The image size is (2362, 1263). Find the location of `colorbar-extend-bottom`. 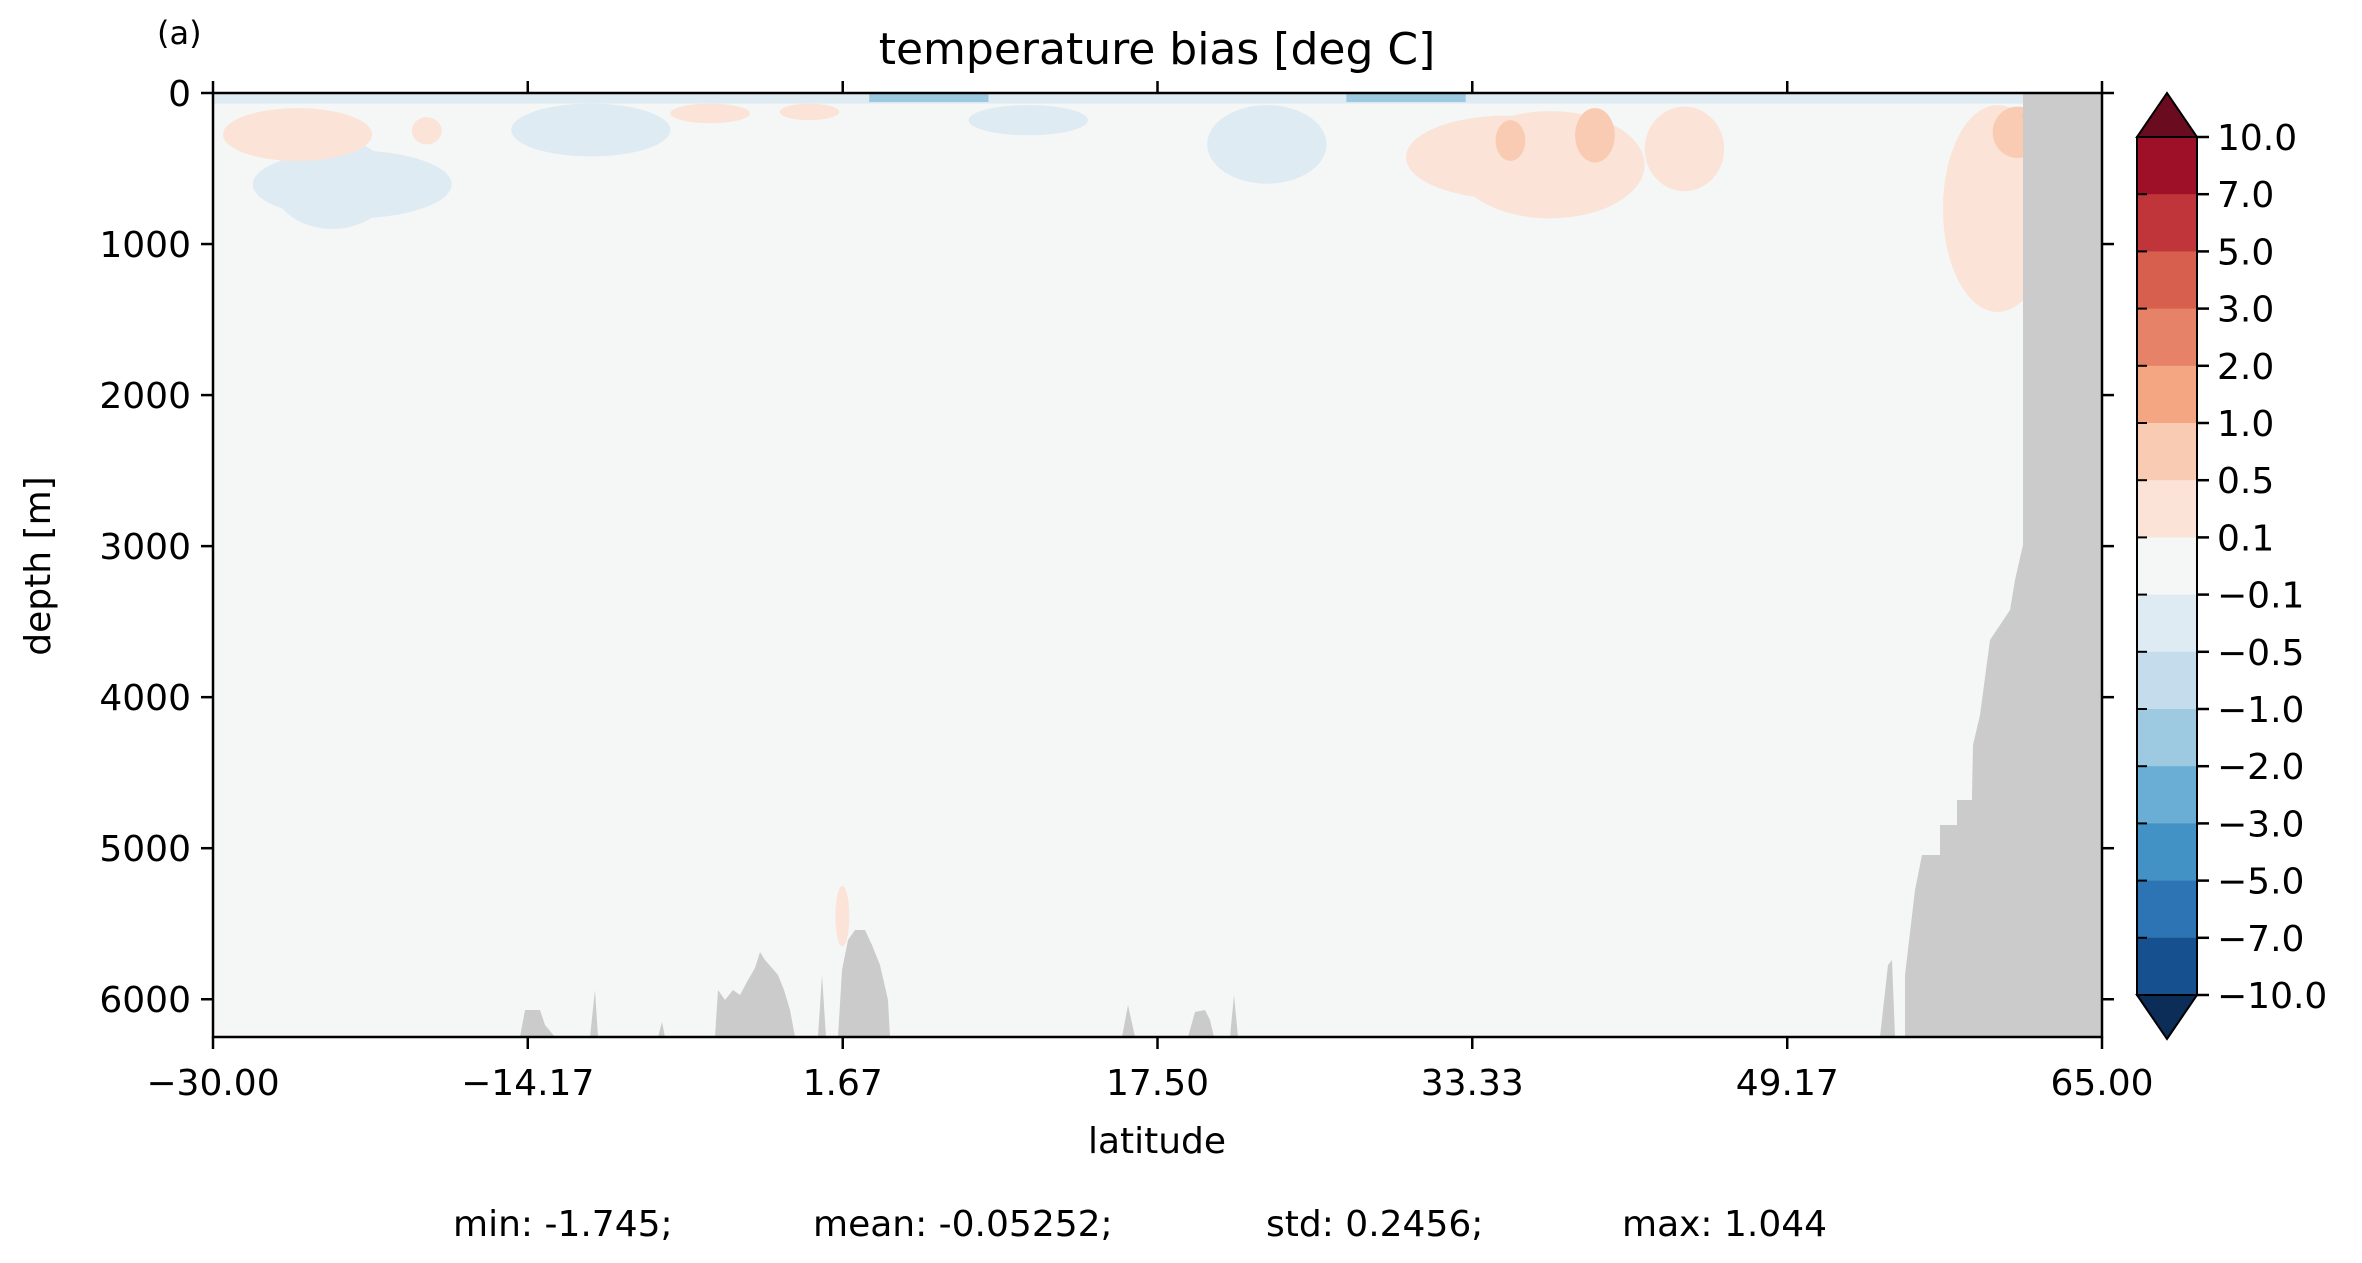

colorbar-extend-bottom is located at coordinates (2167, 1017).